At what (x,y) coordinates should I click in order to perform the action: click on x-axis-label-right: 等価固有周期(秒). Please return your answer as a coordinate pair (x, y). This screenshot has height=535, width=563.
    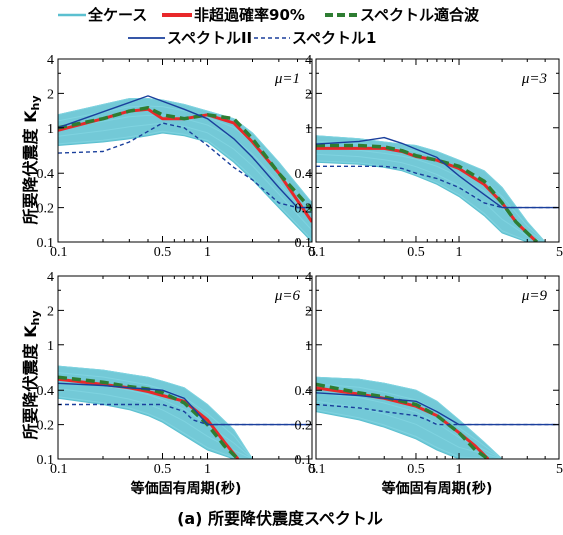
    Looking at the image, I should click on (437, 488).